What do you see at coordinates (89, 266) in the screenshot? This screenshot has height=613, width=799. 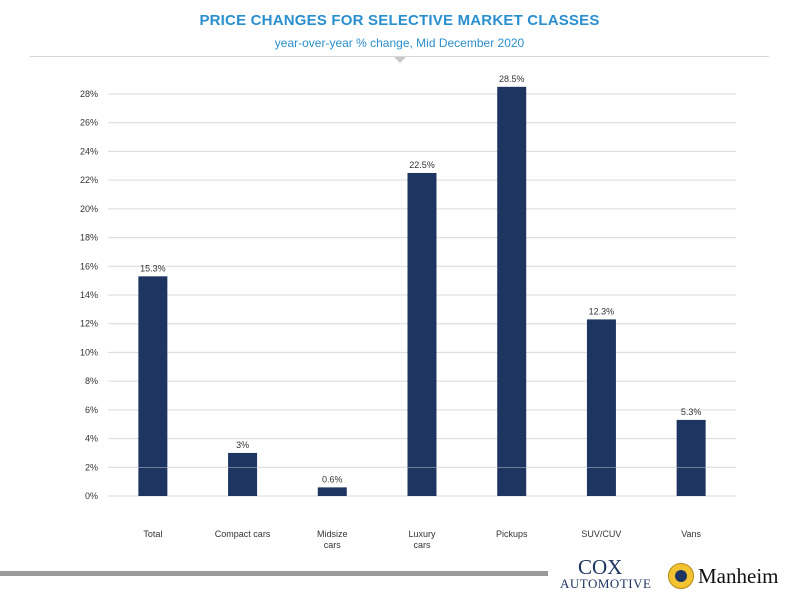 I see `y-tick-label: 16%` at bounding box center [89, 266].